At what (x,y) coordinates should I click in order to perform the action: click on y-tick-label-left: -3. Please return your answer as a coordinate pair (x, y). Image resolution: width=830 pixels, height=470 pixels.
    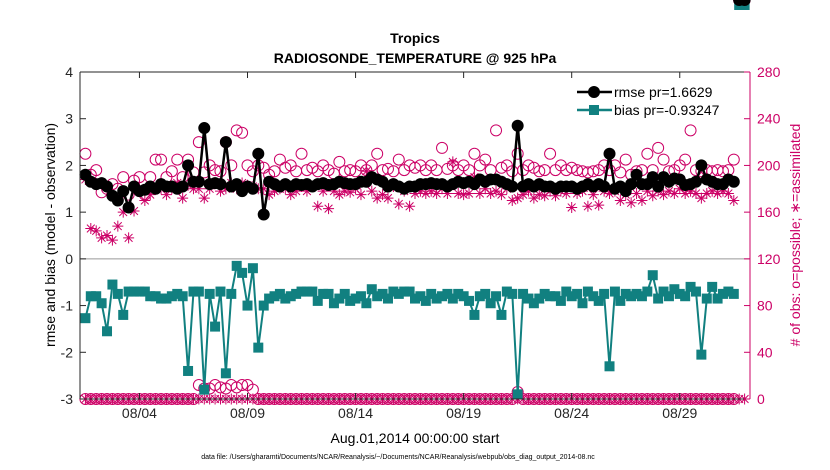
    Looking at the image, I should click on (67, 399).